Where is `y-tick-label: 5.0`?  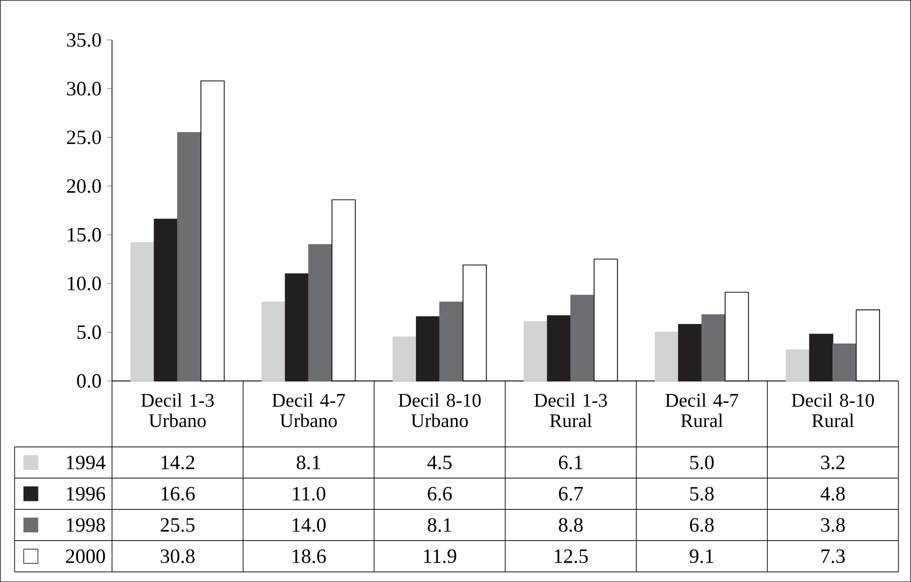 y-tick-label: 5.0 is located at coordinates (89, 332).